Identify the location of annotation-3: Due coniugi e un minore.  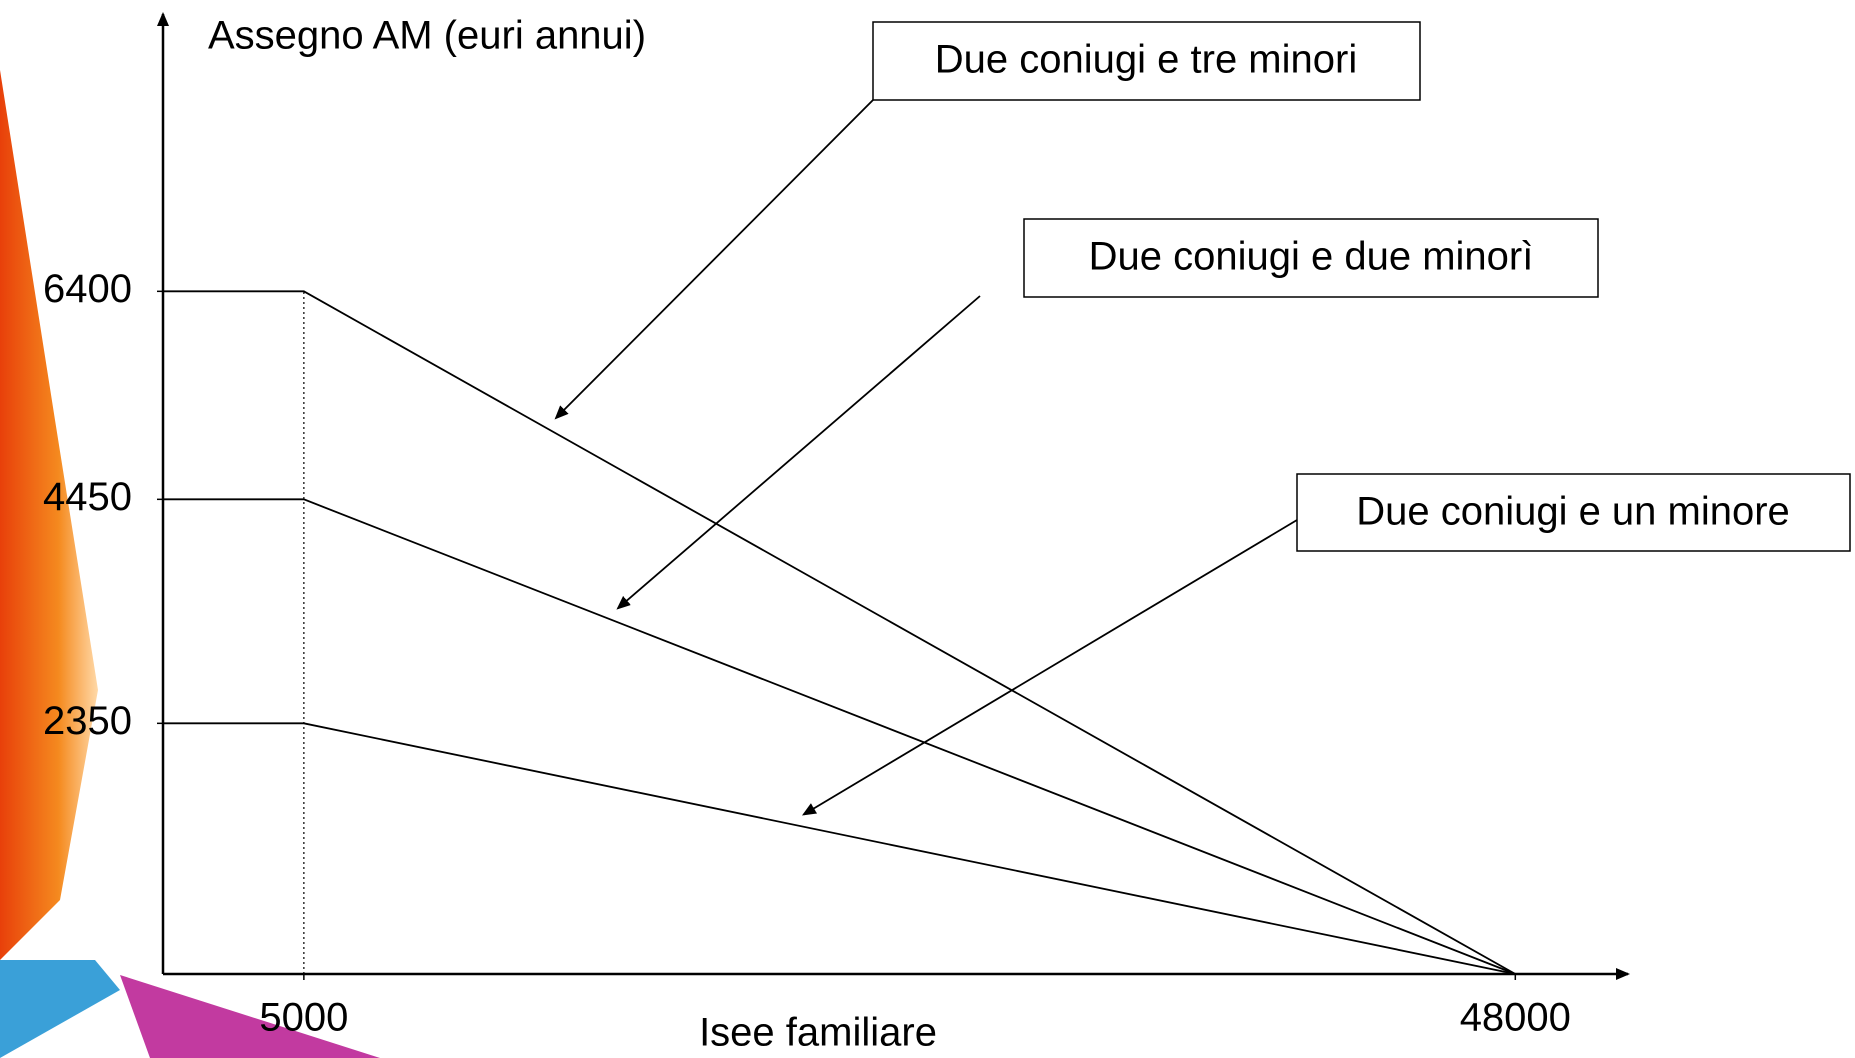
(1573, 512).